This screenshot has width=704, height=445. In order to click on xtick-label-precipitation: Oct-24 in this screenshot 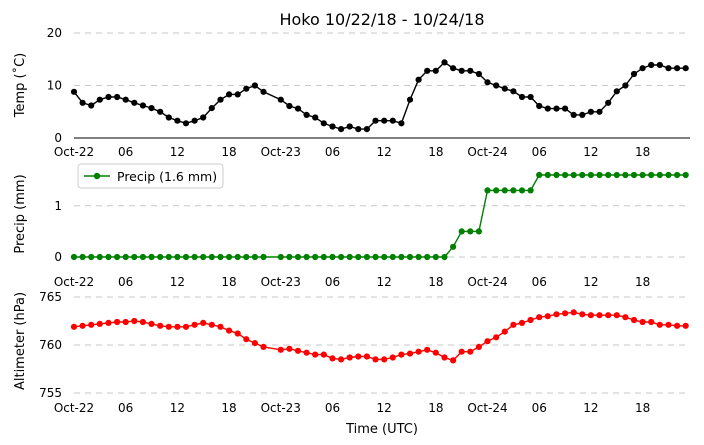, I will do `click(487, 282)`.